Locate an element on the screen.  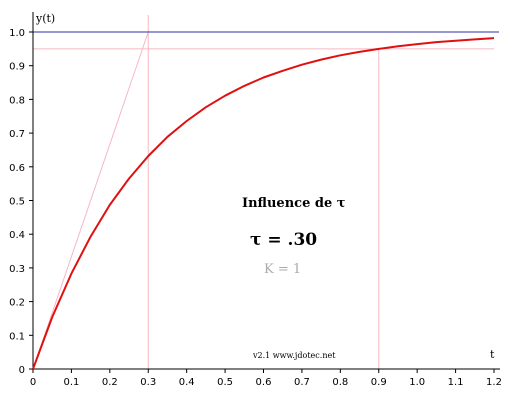
y-tick-label: 0.1 is located at coordinates (17, 336).